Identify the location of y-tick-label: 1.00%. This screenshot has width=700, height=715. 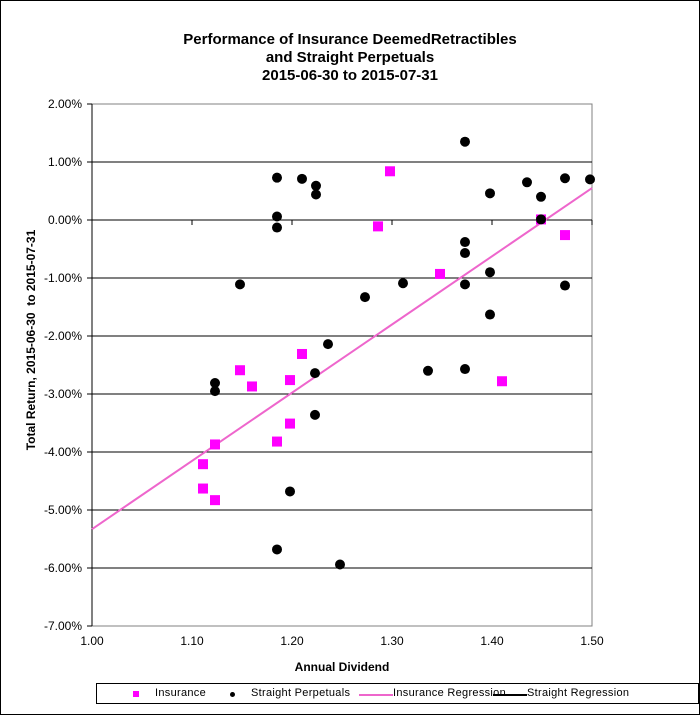
(65, 162).